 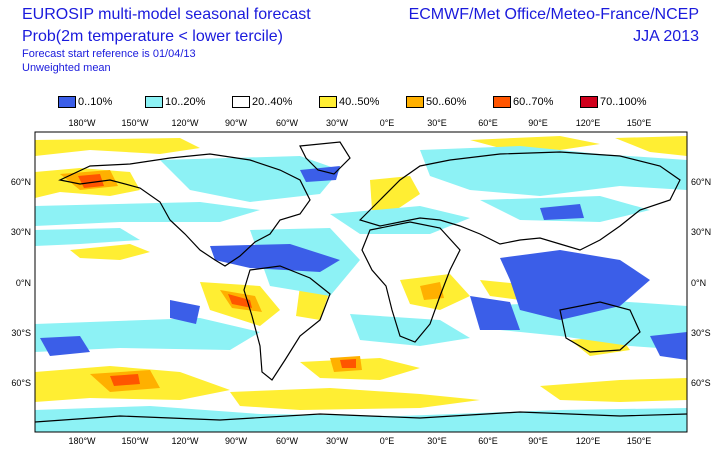 I want to click on north-america-coast, so click(x=184, y=210).